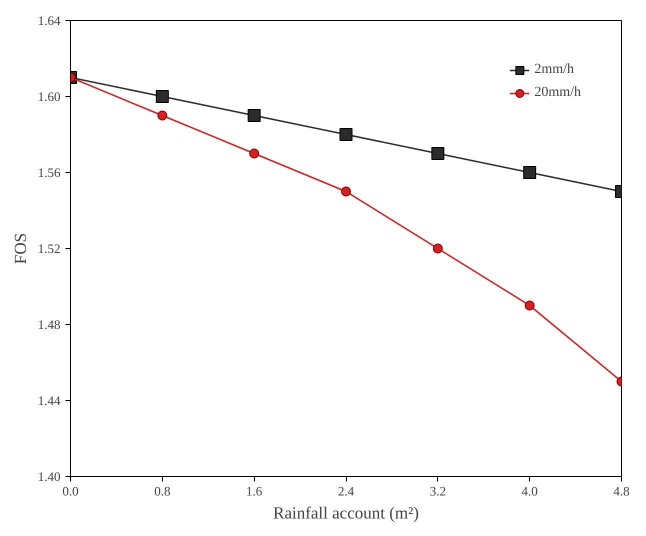 Image resolution: width=646 pixels, height=536 pixels. I want to click on x-tick-label: 4.8, so click(621, 491).